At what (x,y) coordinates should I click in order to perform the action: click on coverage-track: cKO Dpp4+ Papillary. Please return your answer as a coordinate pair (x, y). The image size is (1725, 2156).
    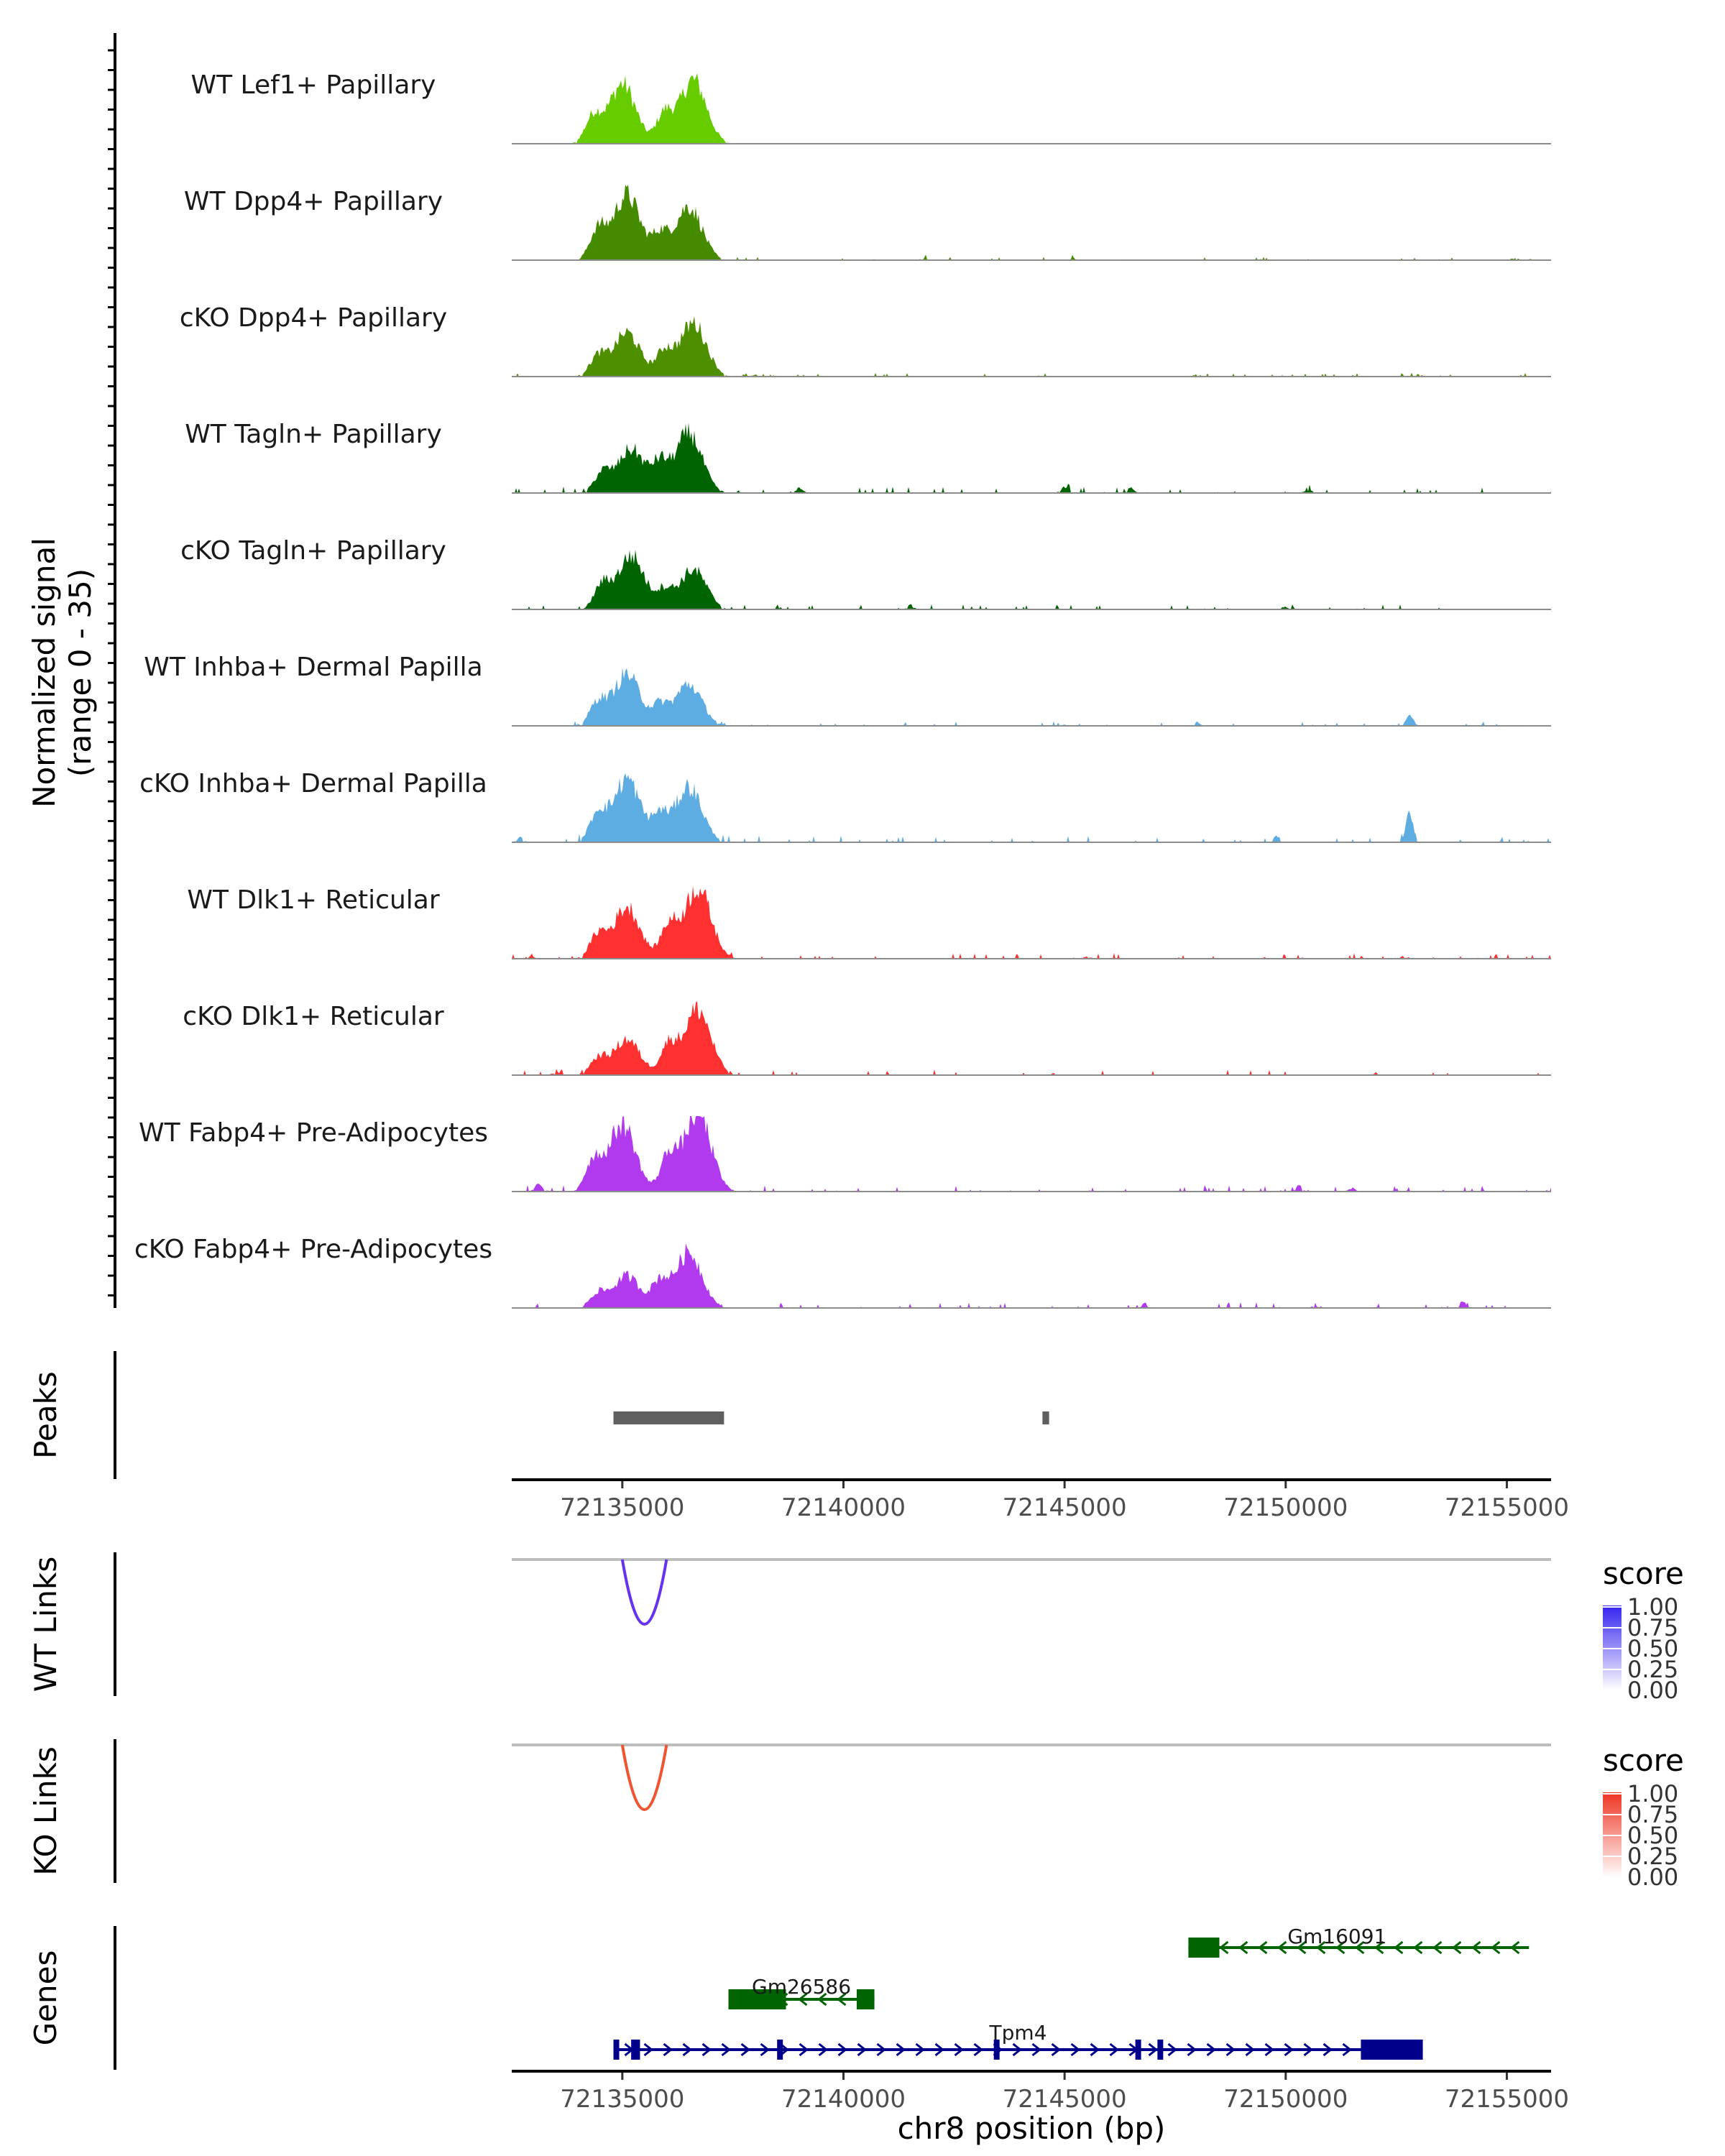
    Looking at the image, I should click on (865, 340).